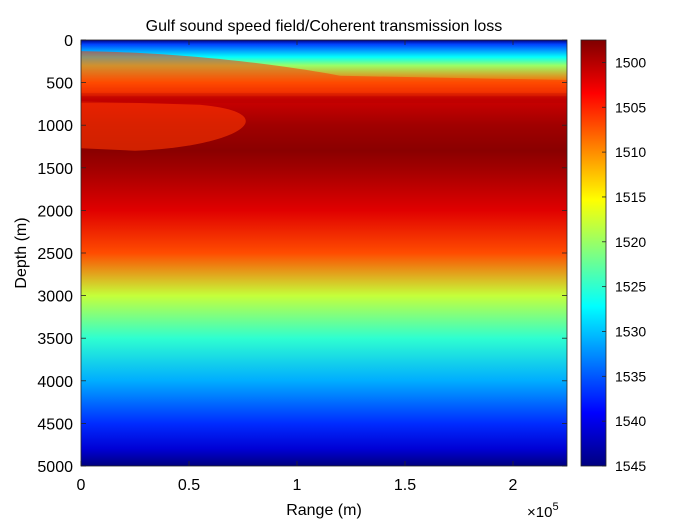  Describe the element at coordinates (630, 197) in the screenshot. I see `colorbar-tick-label: 1515` at that location.